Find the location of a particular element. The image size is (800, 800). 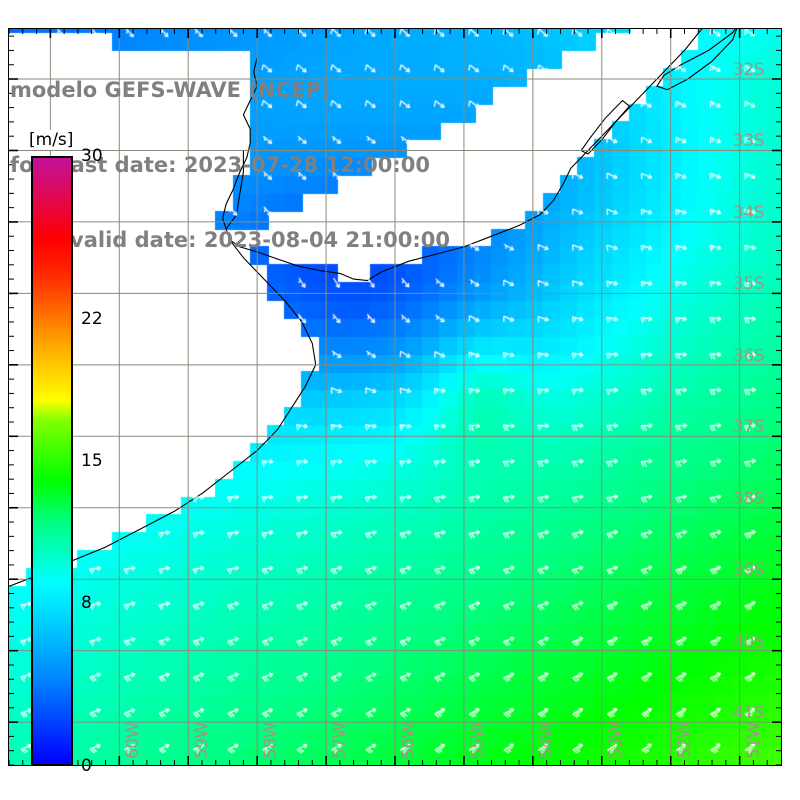

lat-label-38S: 38S is located at coordinates (748, 498).